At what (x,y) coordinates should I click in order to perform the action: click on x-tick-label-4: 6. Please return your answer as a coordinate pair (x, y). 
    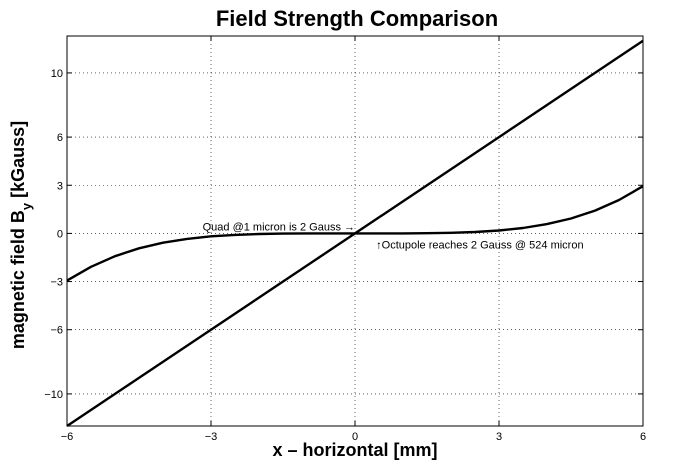
    Looking at the image, I should click on (643, 437).